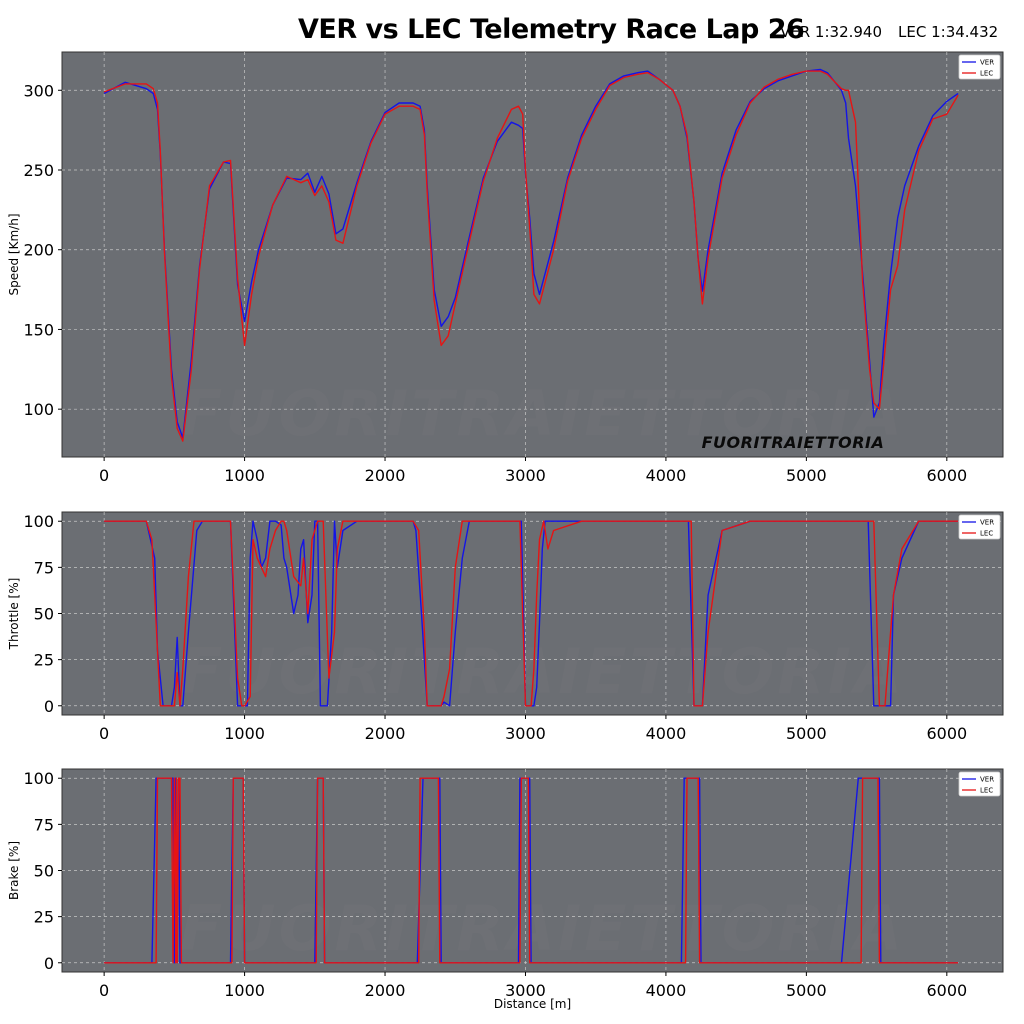  What do you see at coordinates (666, 990) in the screenshot?
I see `brake-xtick-label: 4000` at bounding box center [666, 990].